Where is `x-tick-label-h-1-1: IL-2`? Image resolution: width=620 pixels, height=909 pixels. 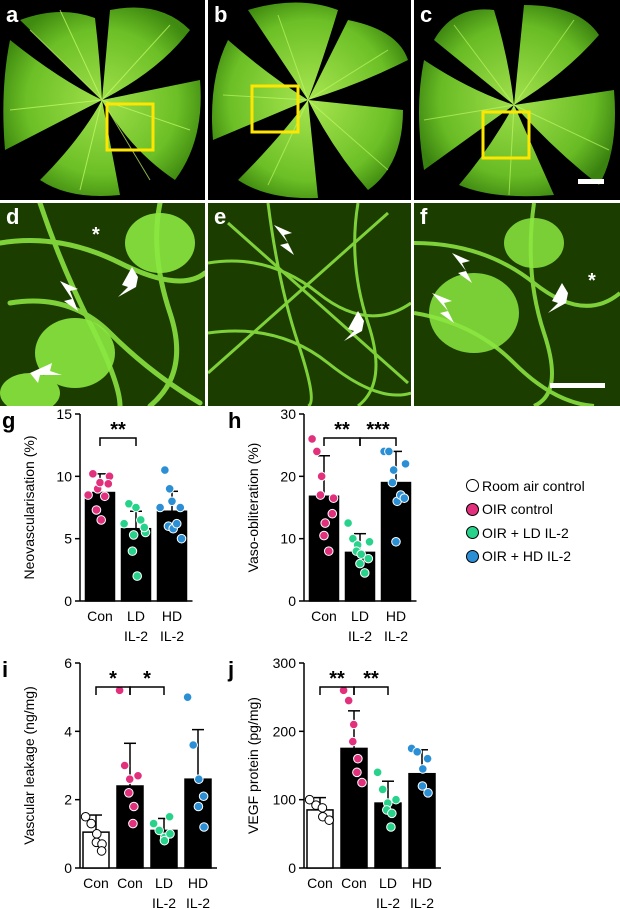 x-tick-label-h-1-1: IL-2 is located at coordinates (360, 636).